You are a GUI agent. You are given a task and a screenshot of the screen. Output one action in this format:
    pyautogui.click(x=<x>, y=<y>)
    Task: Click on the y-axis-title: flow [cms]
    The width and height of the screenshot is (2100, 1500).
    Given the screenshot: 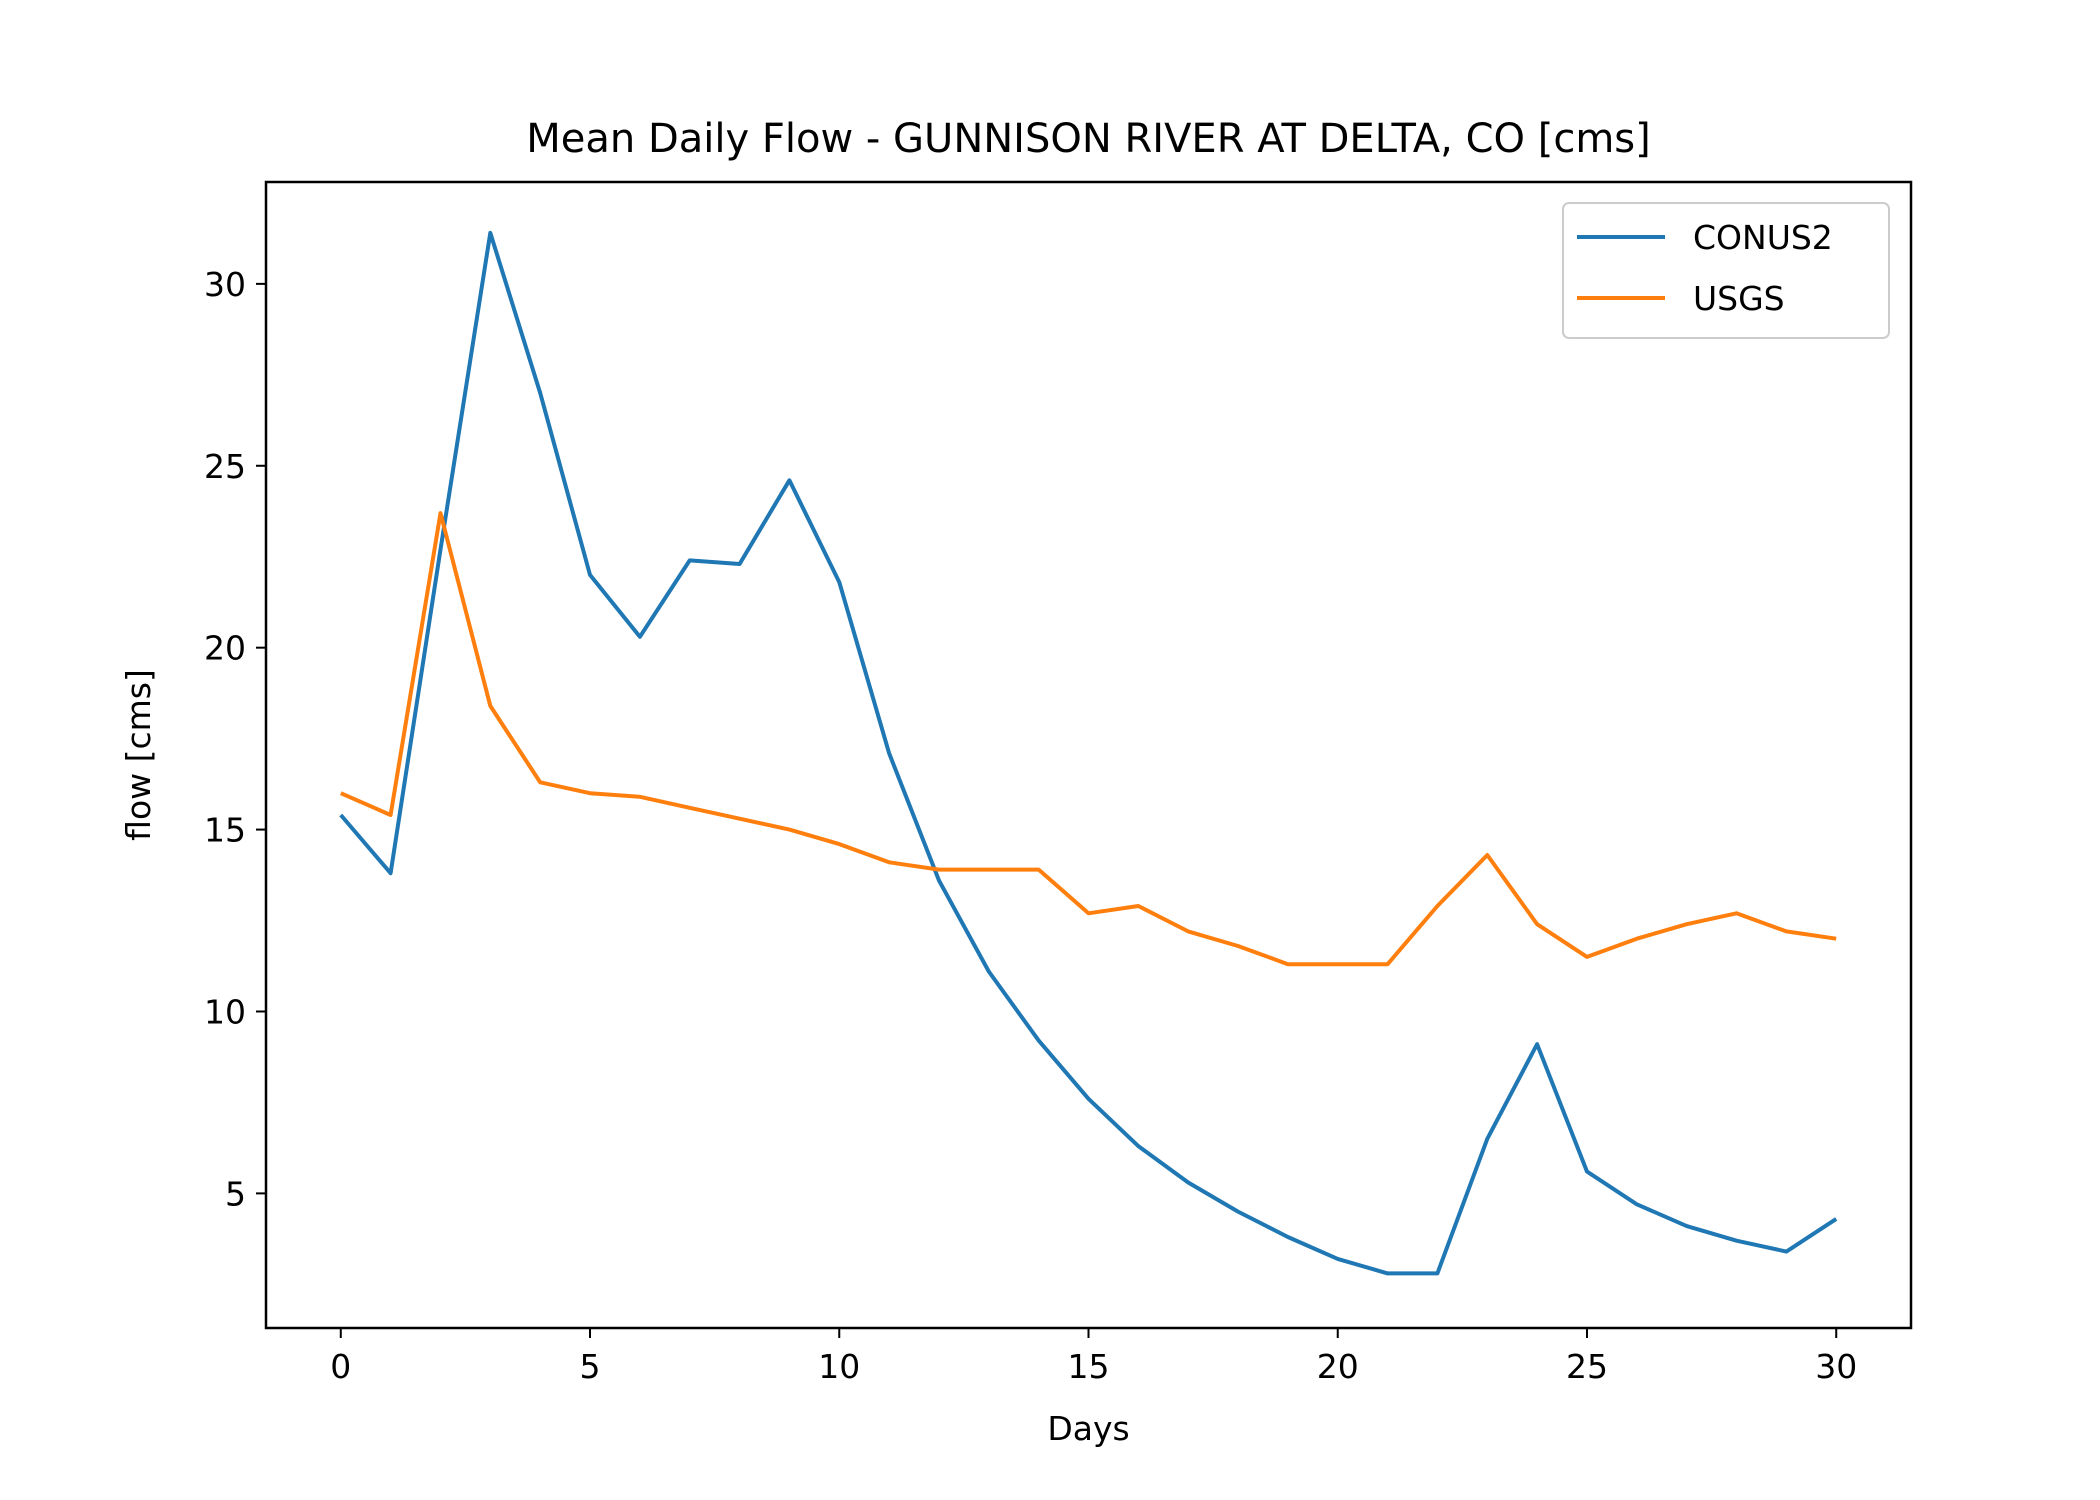 What is the action you would take?
    pyautogui.click(x=138, y=755)
    